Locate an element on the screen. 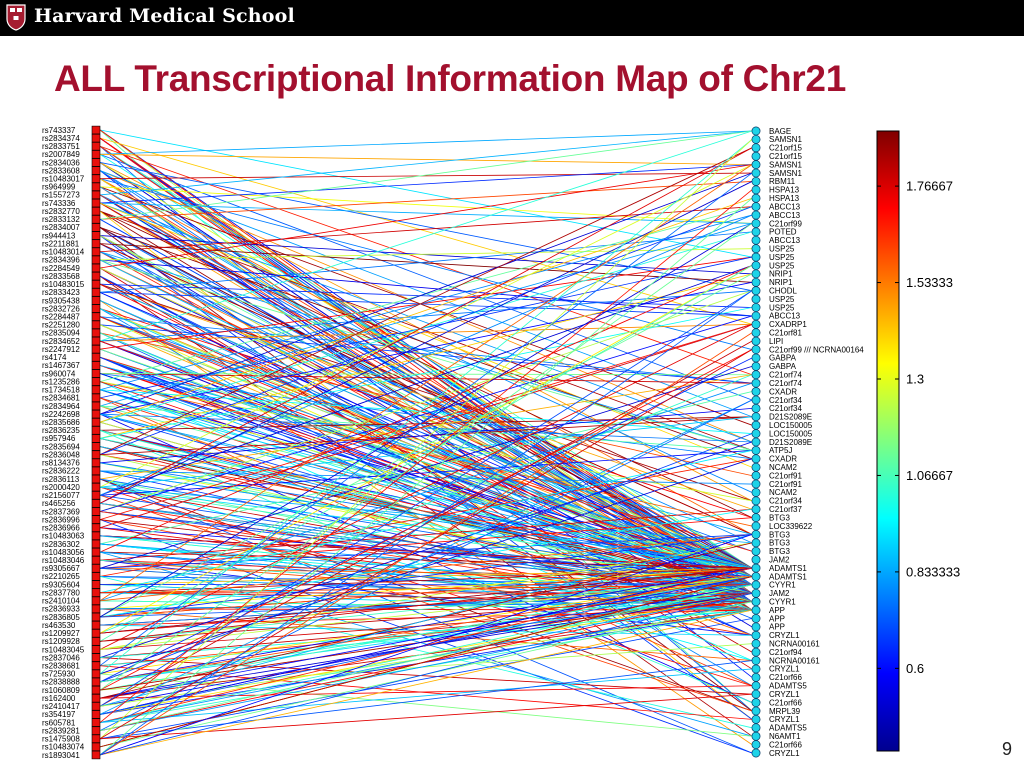 The width and height of the screenshot is (1024, 768). gene-label: ATP5J is located at coordinates (780, 450).